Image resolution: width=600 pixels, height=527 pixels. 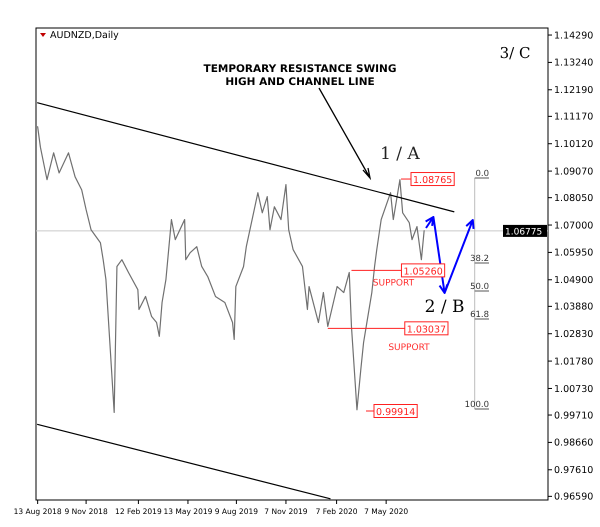 I want to click on annotation: 0.0, so click(x=482, y=174).